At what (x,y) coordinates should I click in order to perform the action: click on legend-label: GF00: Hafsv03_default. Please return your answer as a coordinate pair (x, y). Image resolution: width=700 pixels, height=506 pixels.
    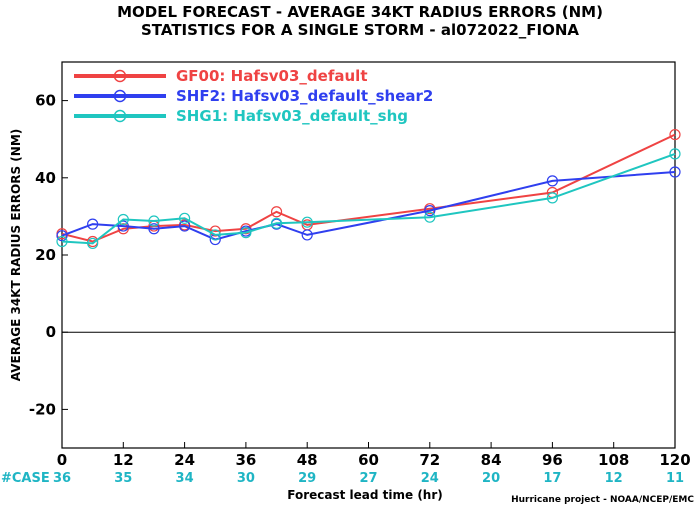
    Looking at the image, I should click on (271, 76).